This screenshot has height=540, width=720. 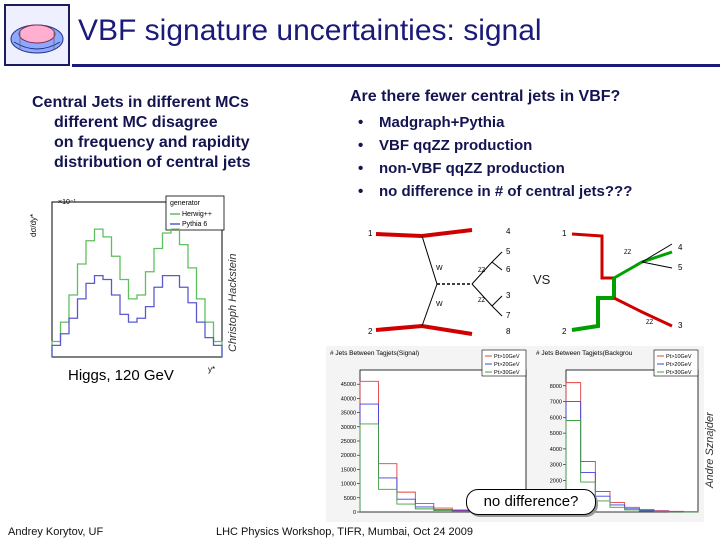 What do you see at coordinates (508, 269) in the screenshot?
I see `svg-text: 6` at bounding box center [508, 269].